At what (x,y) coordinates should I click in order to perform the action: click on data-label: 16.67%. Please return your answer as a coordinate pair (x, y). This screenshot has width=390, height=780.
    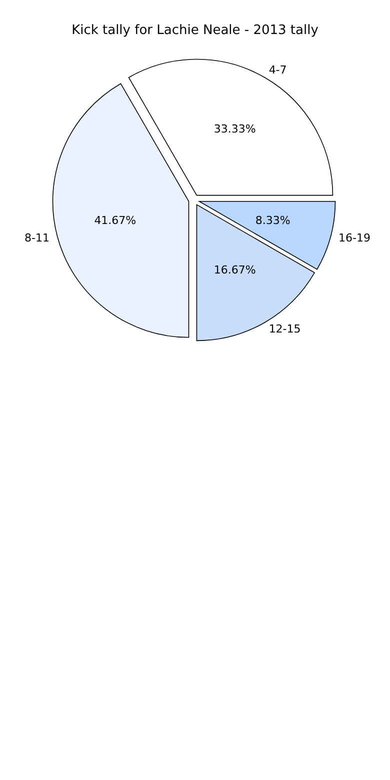
    Looking at the image, I should click on (235, 270).